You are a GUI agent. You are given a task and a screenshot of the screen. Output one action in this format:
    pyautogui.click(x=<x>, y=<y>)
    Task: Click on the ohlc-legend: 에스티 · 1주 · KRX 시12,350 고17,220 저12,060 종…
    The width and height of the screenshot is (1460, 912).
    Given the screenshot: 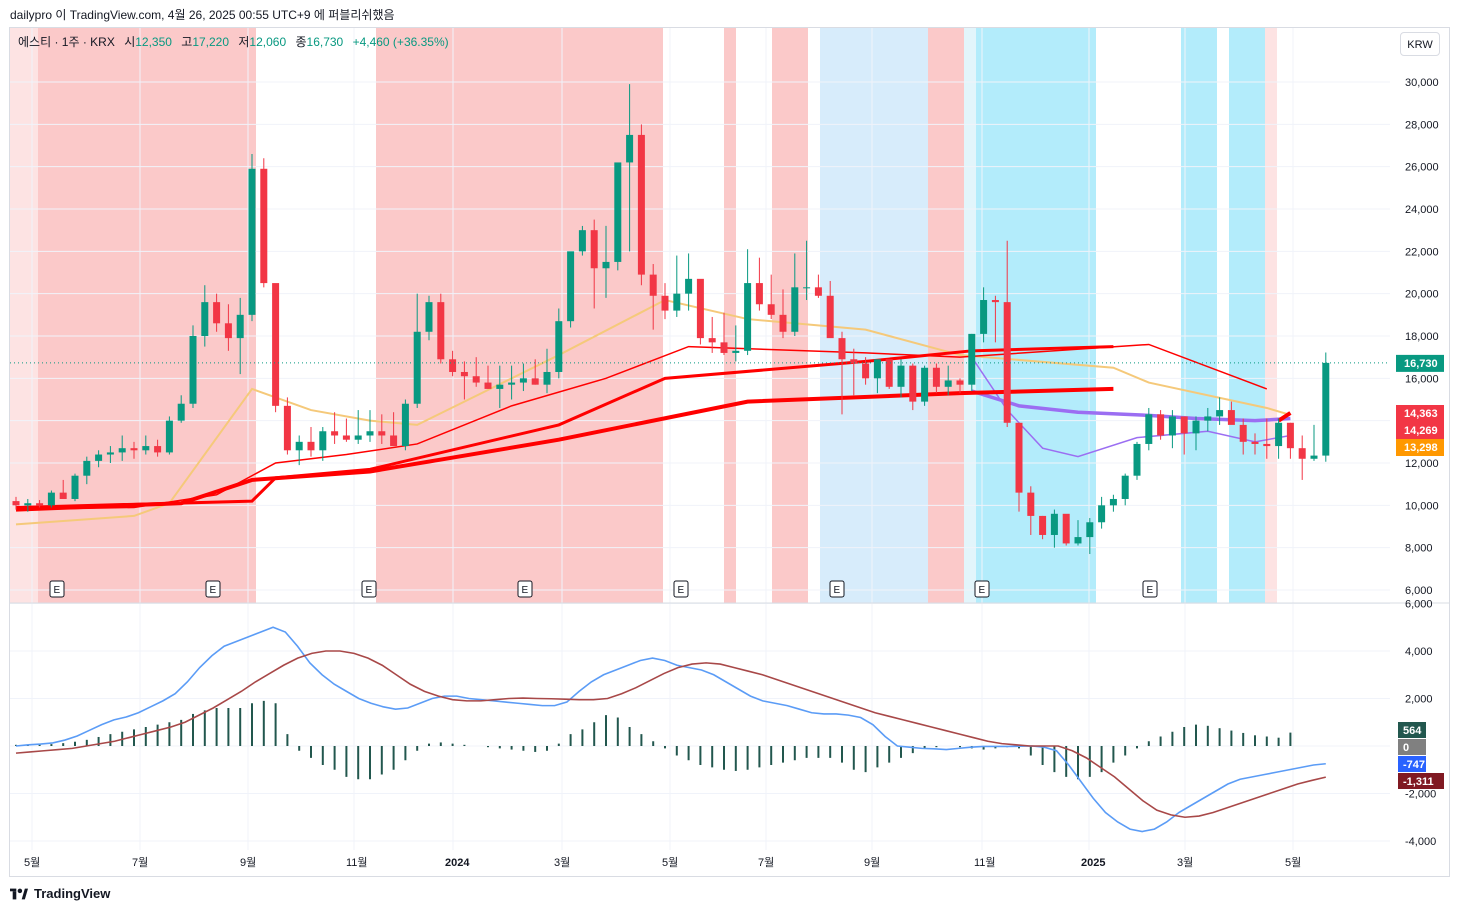 What is the action you would take?
    pyautogui.click(x=233, y=41)
    